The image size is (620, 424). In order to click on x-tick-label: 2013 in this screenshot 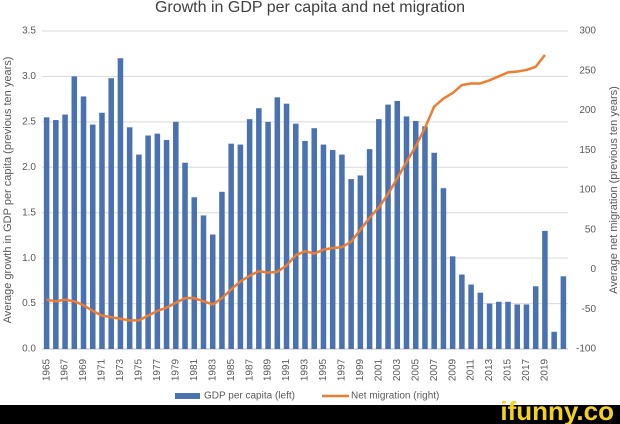, I will do `click(489, 369)`.